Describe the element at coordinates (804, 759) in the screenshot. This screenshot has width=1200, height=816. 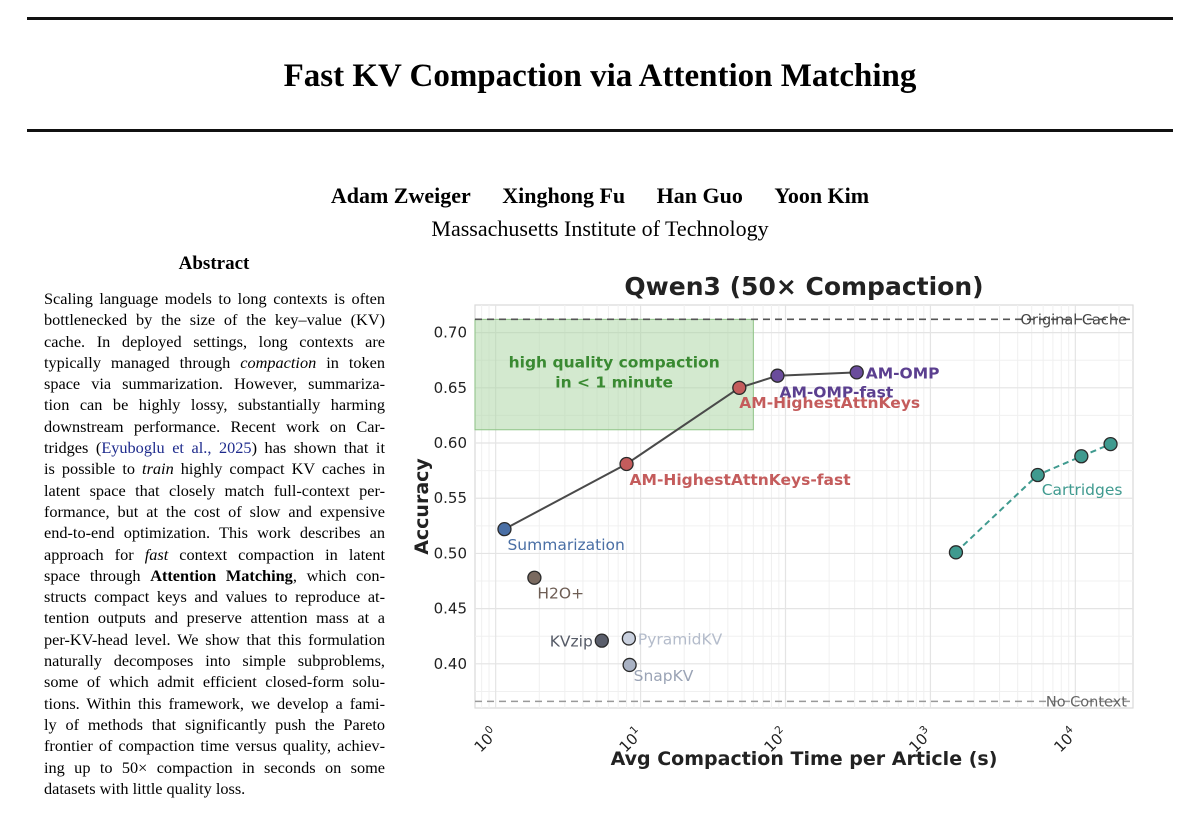
I see `x-axis-label: Avg Compaction Time per Article (s)` at that location.